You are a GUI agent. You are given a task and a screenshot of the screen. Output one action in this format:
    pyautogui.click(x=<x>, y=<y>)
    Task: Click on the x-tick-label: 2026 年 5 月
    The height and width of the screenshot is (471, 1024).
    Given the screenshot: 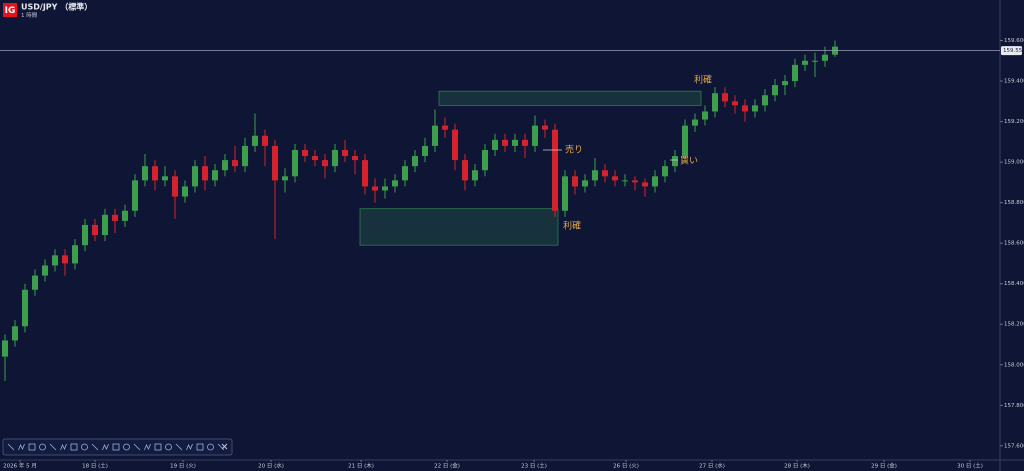 What is the action you would take?
    pyautogui.click(x=20, y=466)
    